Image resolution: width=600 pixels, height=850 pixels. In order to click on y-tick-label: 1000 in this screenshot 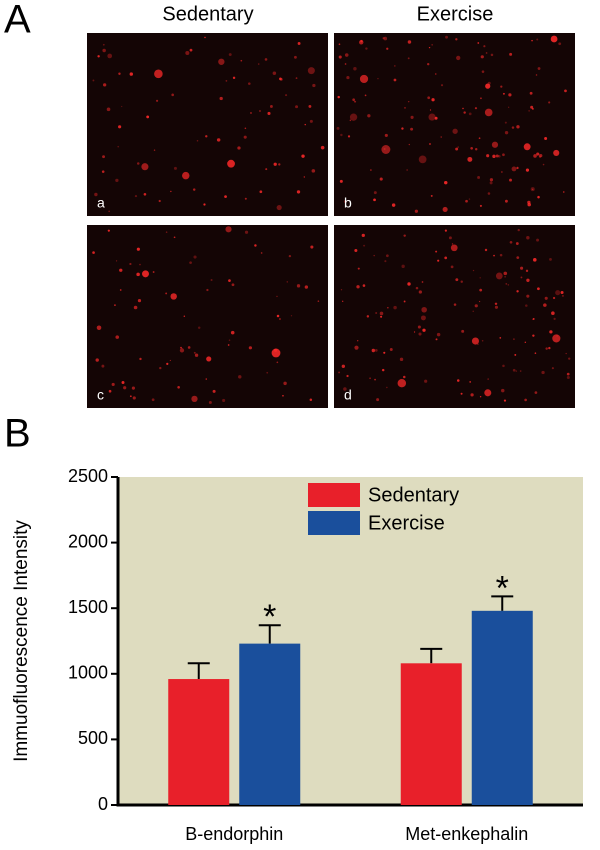, I will do `click(88, 673)`.